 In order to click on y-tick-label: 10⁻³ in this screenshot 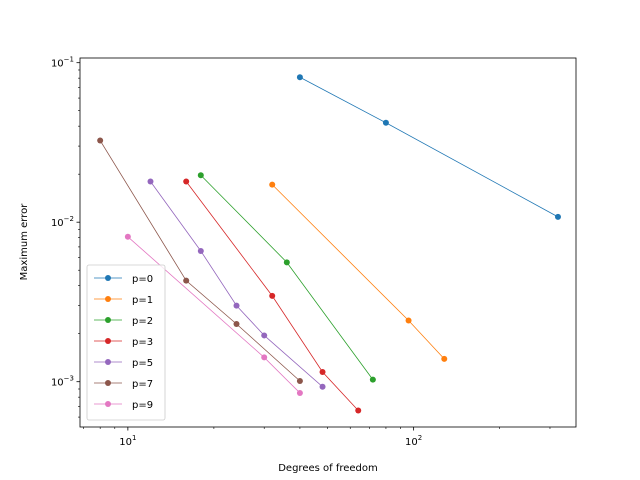, I will do `click(62, 382)`.